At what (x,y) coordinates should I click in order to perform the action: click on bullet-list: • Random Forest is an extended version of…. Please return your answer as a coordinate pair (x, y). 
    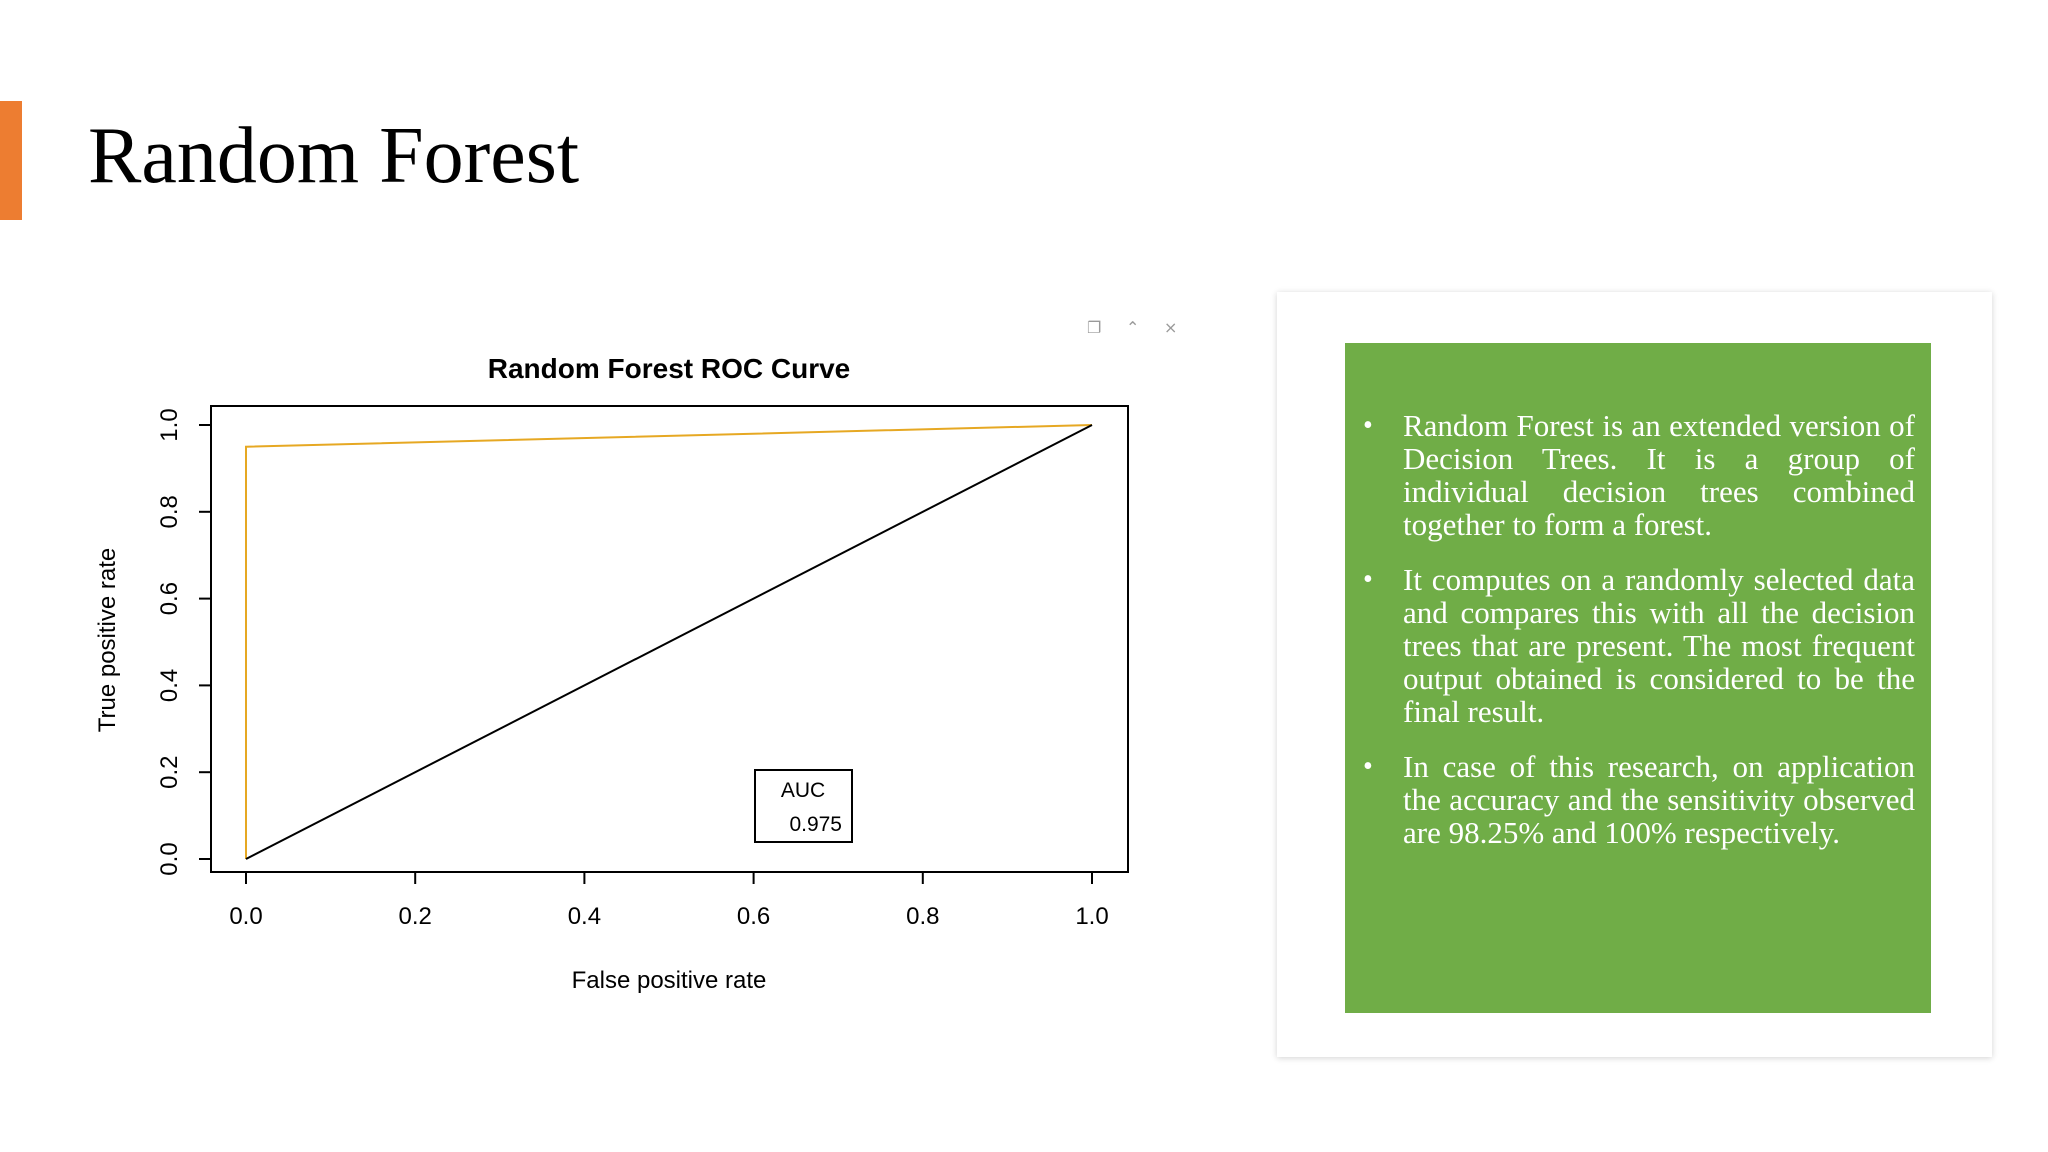
    Looking at the image, I should click on (1639, 629).